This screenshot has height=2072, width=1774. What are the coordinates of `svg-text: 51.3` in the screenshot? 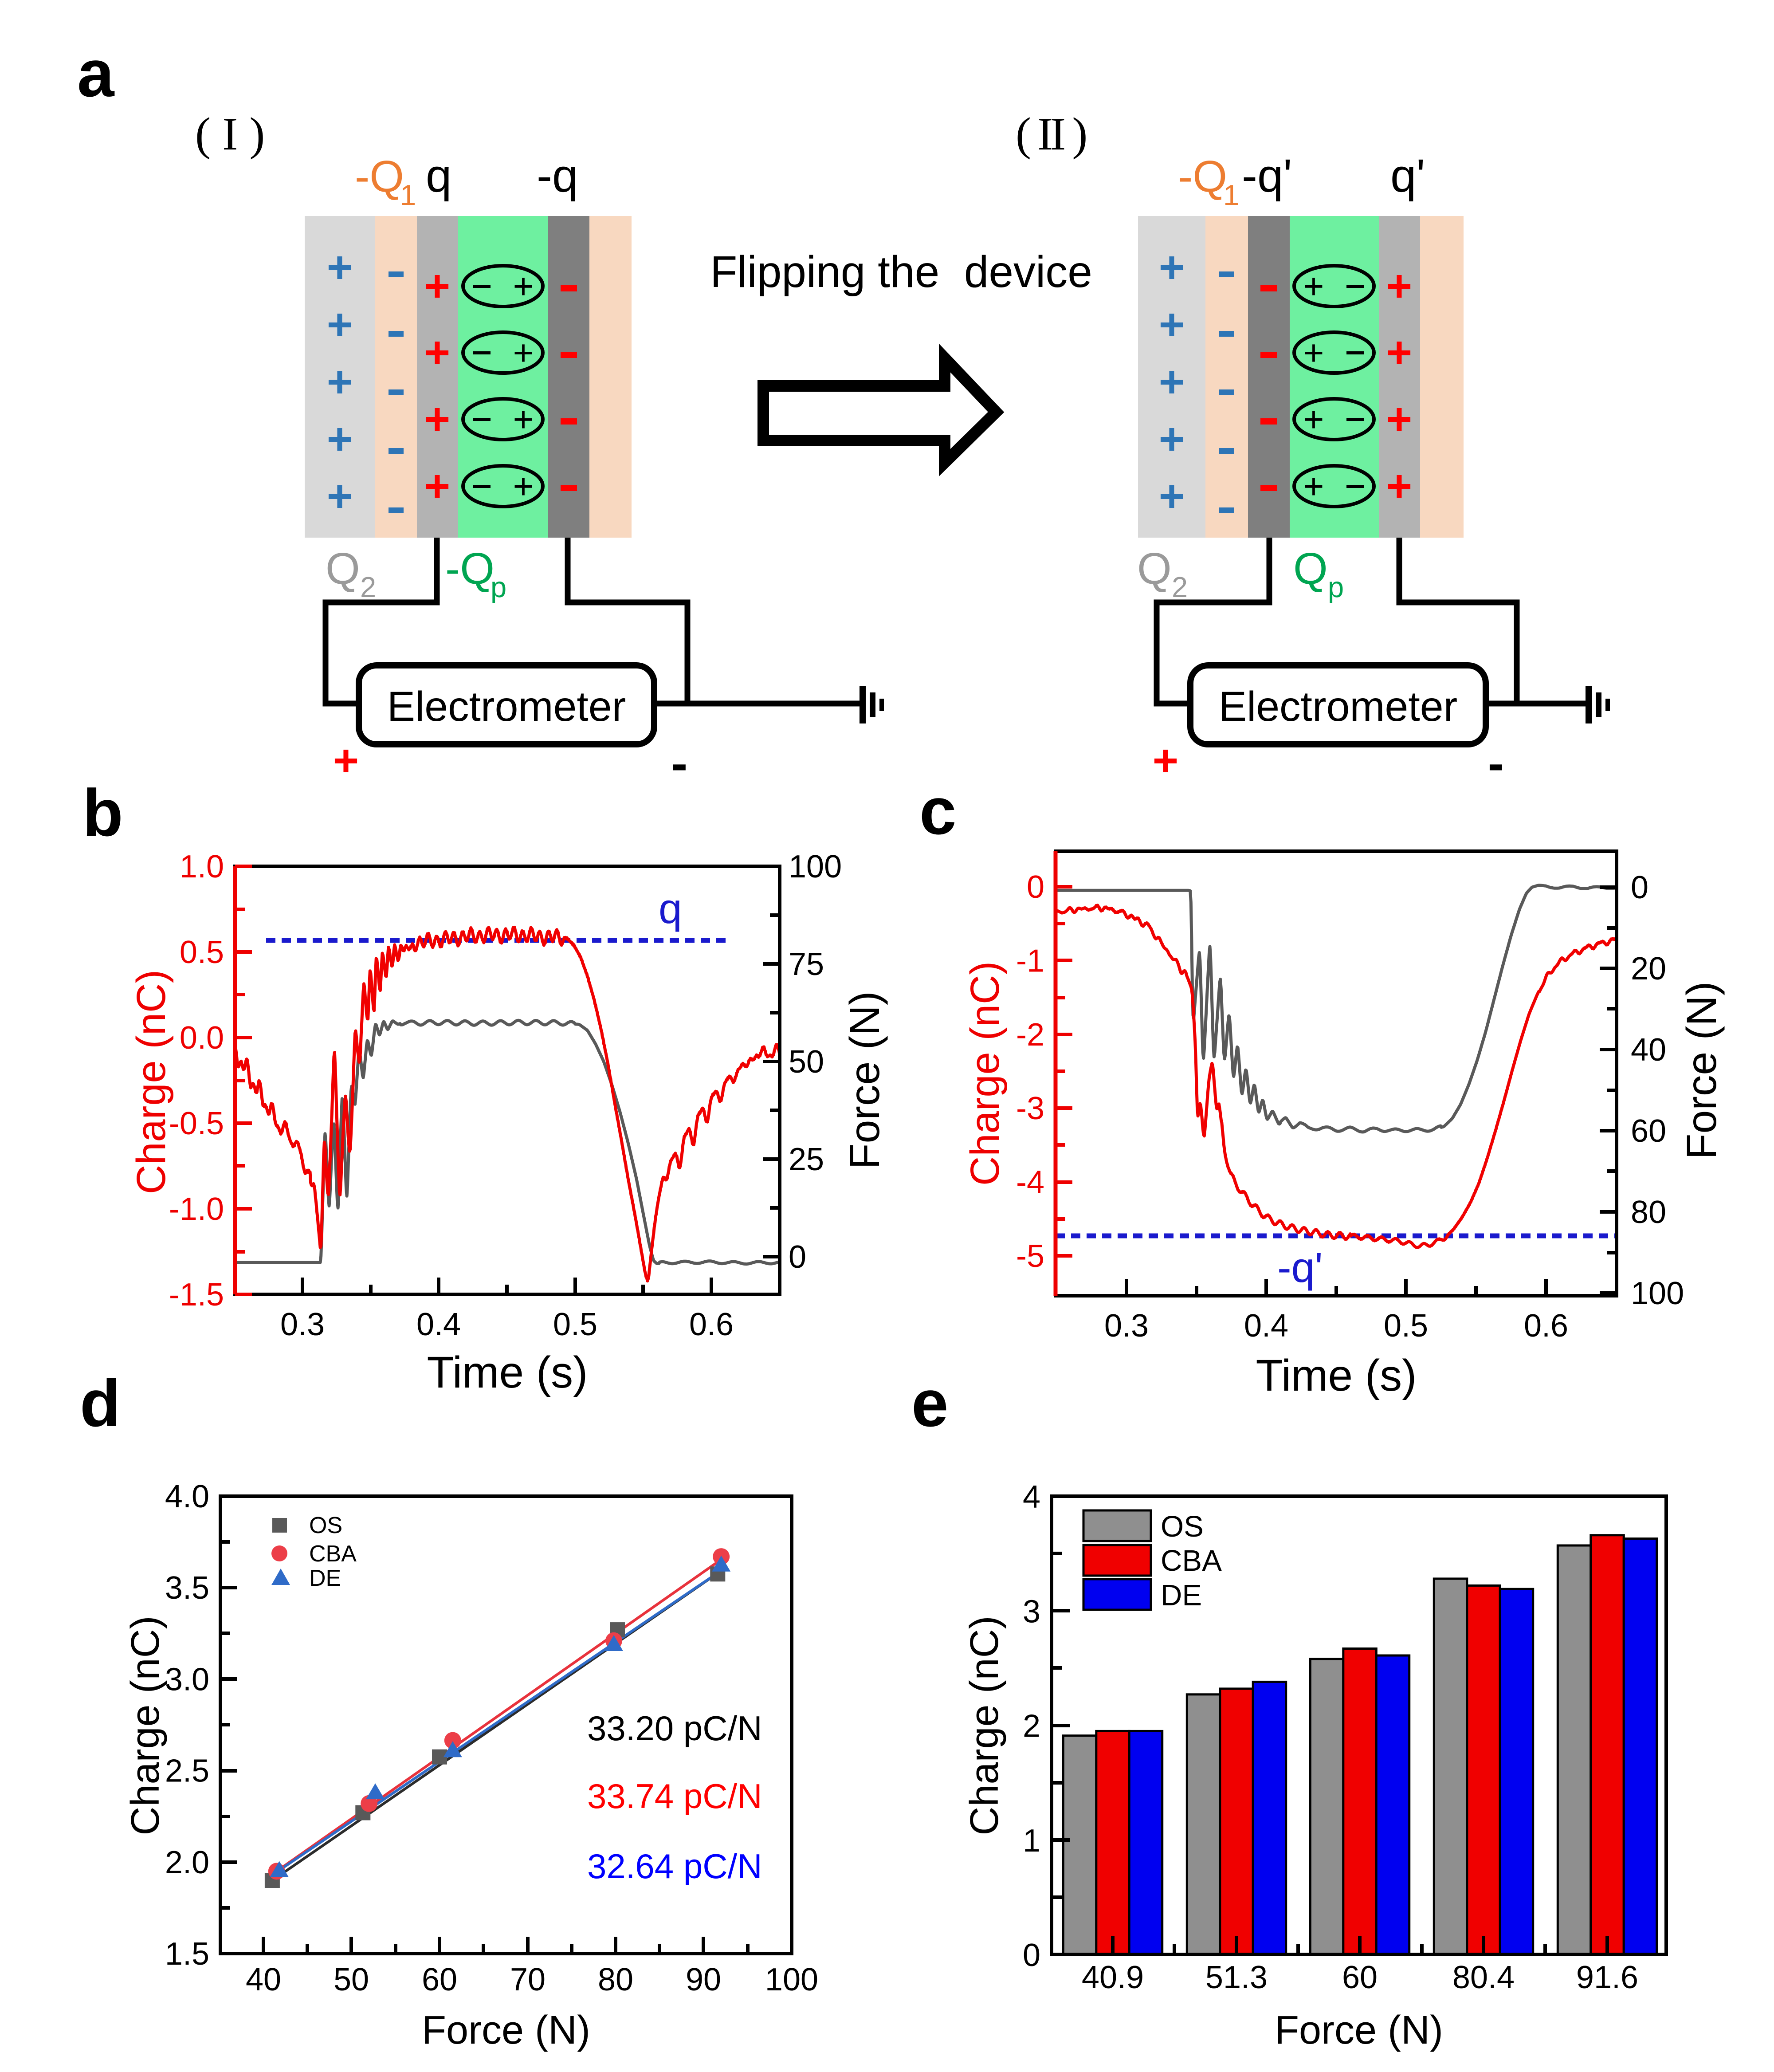 It's located at (1236, 1977).